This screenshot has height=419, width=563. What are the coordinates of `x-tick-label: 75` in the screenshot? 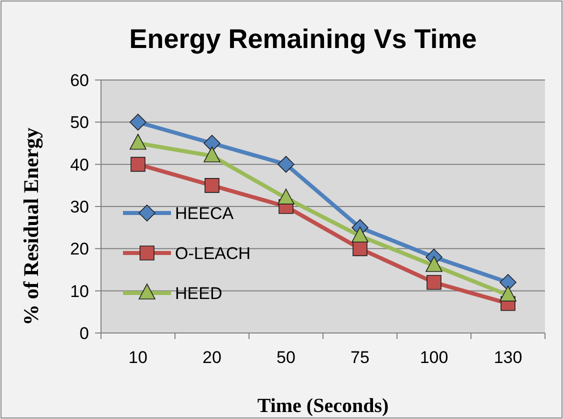 It's located at (360, 357).